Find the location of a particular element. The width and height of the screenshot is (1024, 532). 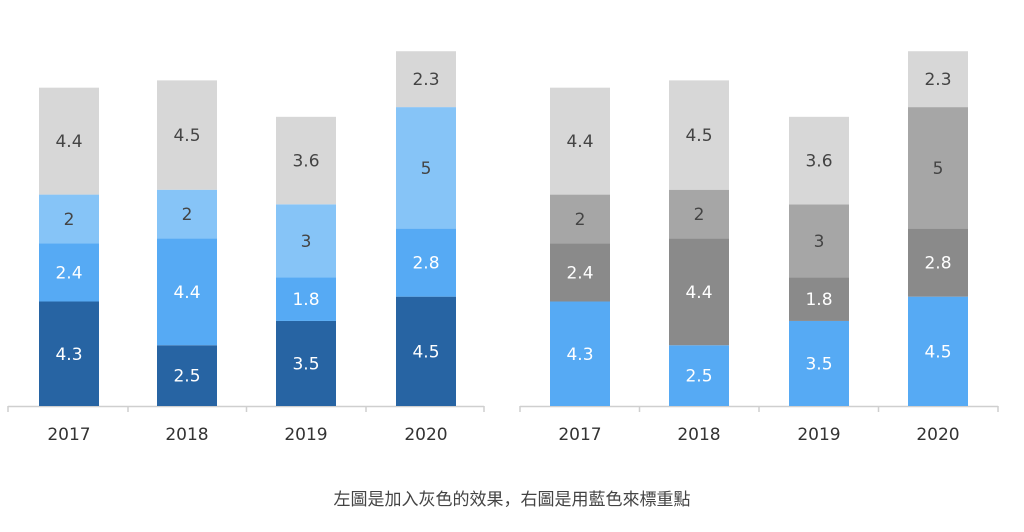

left-data-label-2017-1: 2.4 is located at coordinates (68, 273).